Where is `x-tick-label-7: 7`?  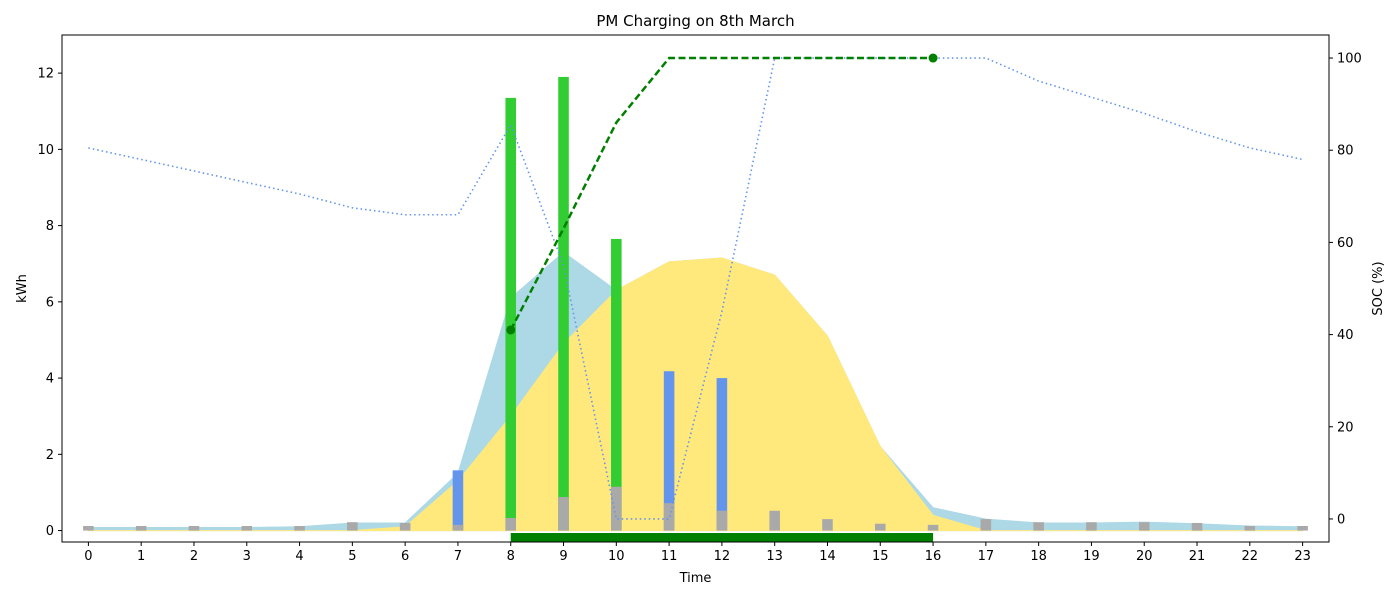 x-tick-label-7: 7 is located at coordinates (458, 556).